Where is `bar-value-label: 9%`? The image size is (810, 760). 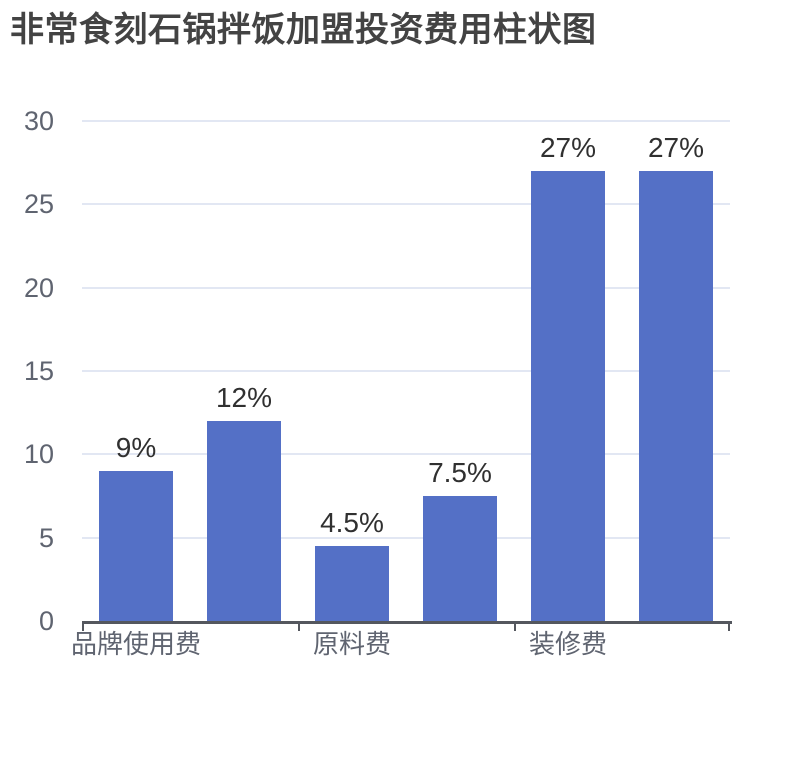
bar-value-label: 9% is located at coordinates (136, 447).